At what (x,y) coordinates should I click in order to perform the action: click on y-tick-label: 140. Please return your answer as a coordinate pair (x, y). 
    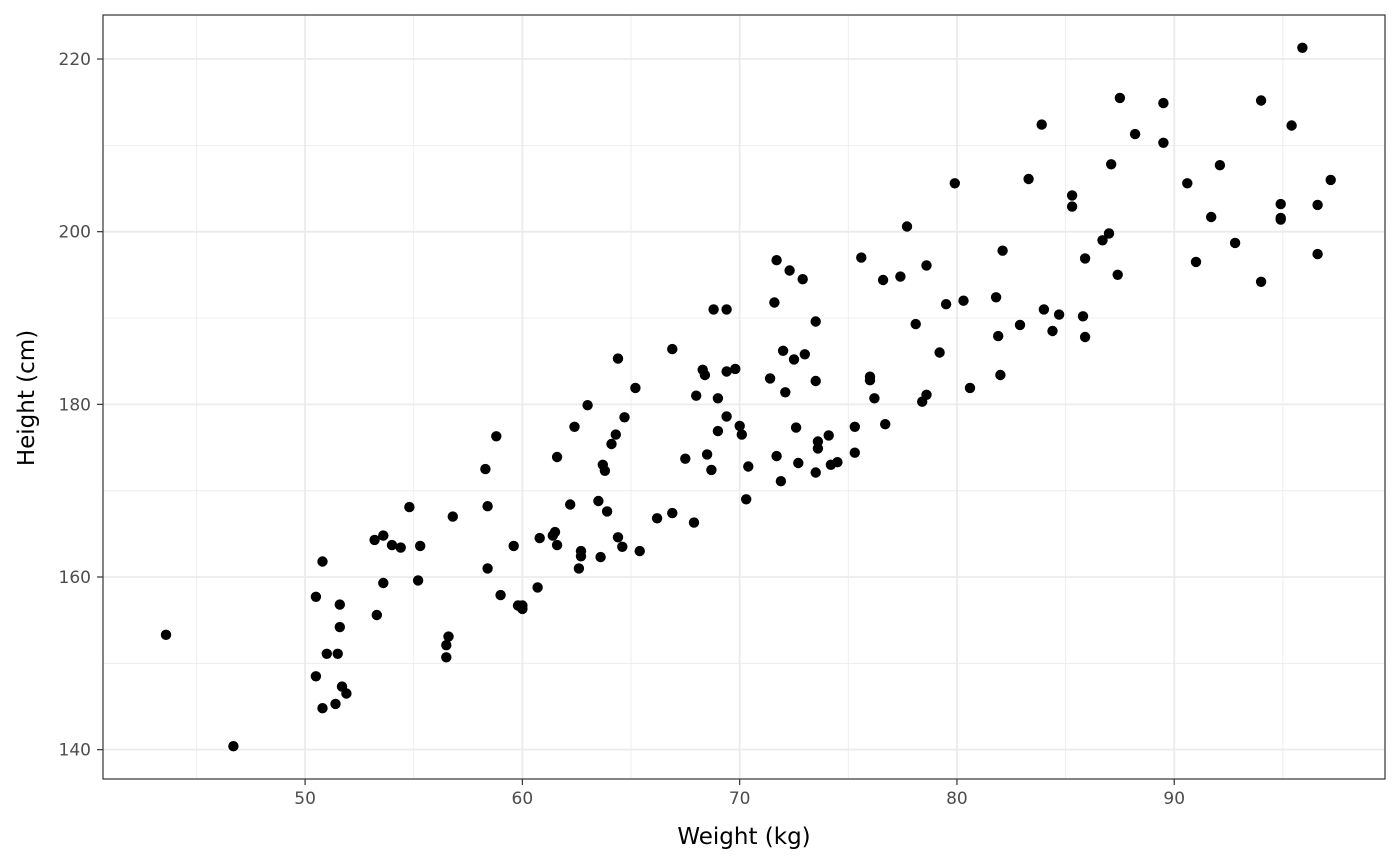
    Looking at the image, I should click on (75, 751).